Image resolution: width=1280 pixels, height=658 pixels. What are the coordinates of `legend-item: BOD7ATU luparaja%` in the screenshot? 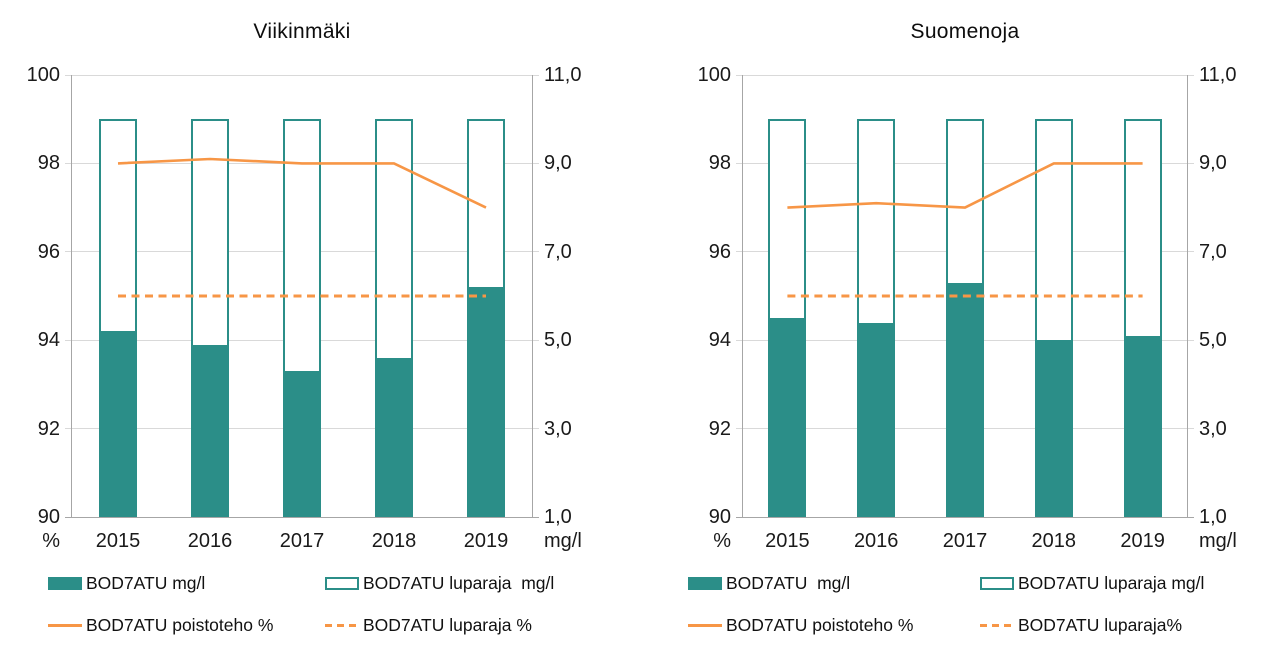 It's located at (1092, 624).